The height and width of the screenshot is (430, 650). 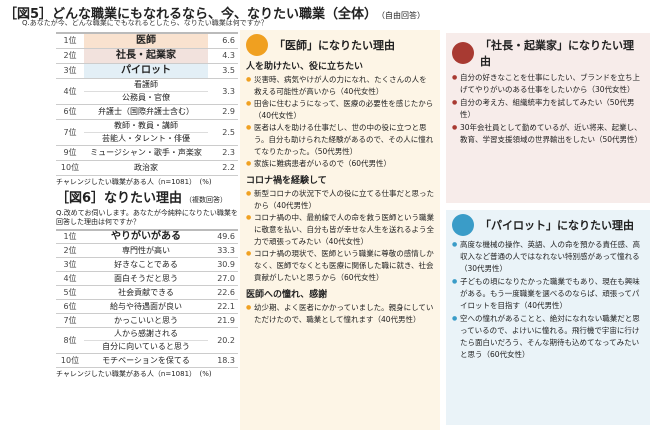 I want to click on item-cell: ミュージシャン・歌手・声楽家, so click(x=146, y=153).